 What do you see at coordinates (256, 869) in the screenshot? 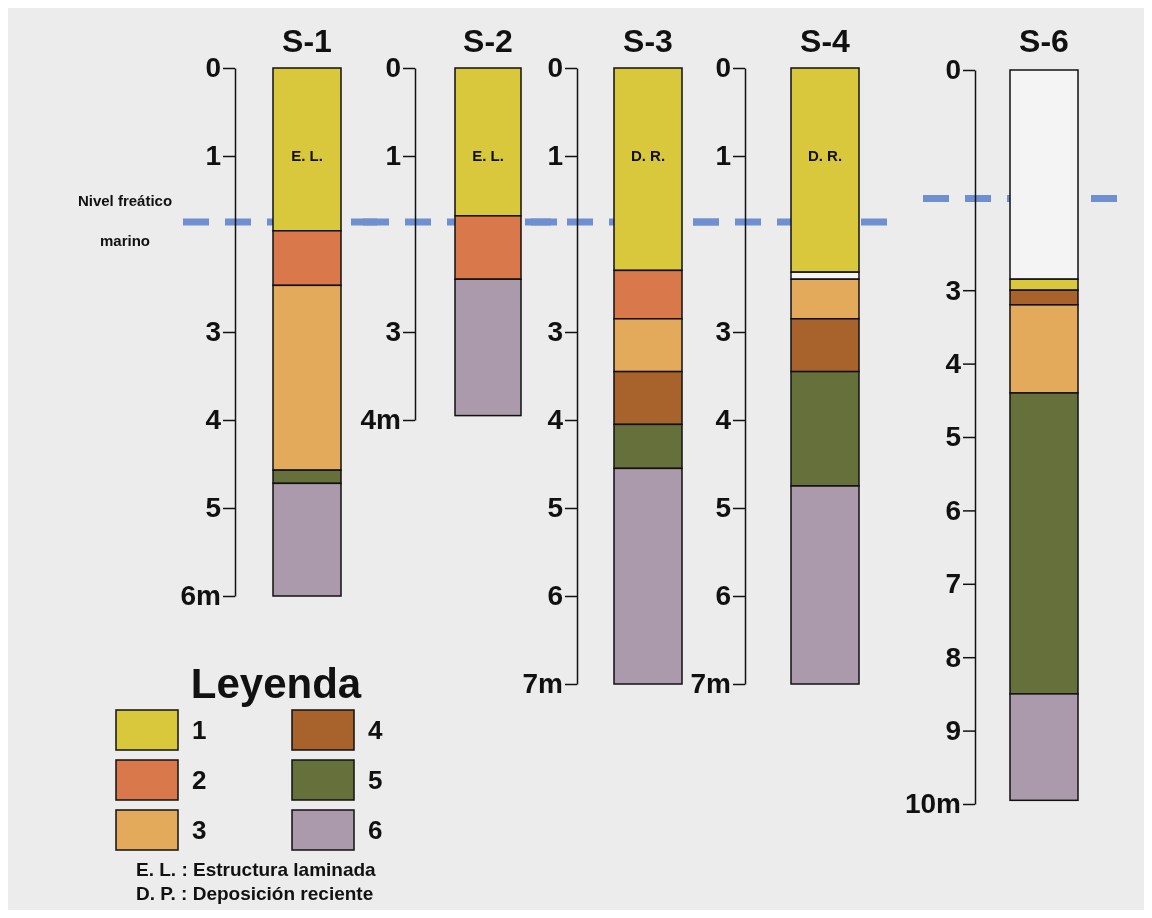
I see `text: E. L. : Estructura laminada` at bounding box center [256, 869].